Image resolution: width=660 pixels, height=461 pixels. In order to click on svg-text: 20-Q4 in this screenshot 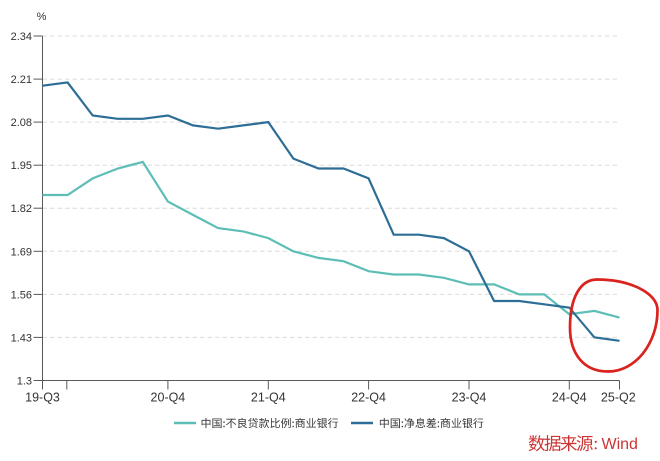, I will do `click(168, 397)`.